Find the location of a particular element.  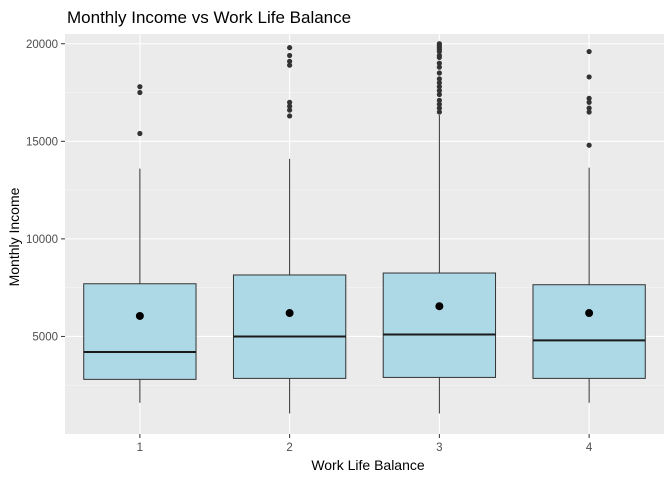

x-tick-label: 2 is located at coordinates (289, 448).